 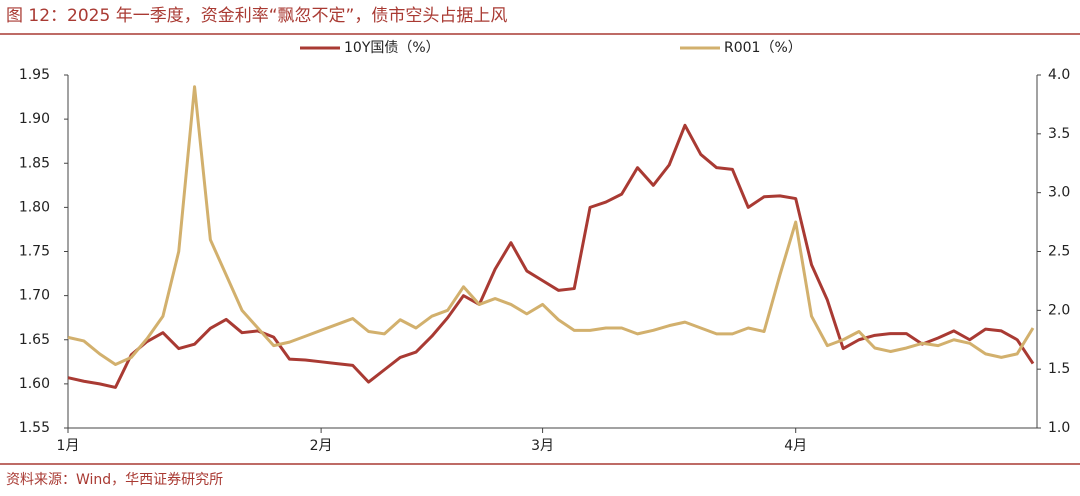 I want to click on y-tick-label: 1.70, so click(x=34, y=296).